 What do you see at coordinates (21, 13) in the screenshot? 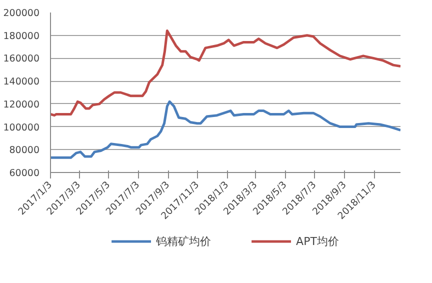
I see `y-tick-label: 200000` at bounding box center [21, 13].